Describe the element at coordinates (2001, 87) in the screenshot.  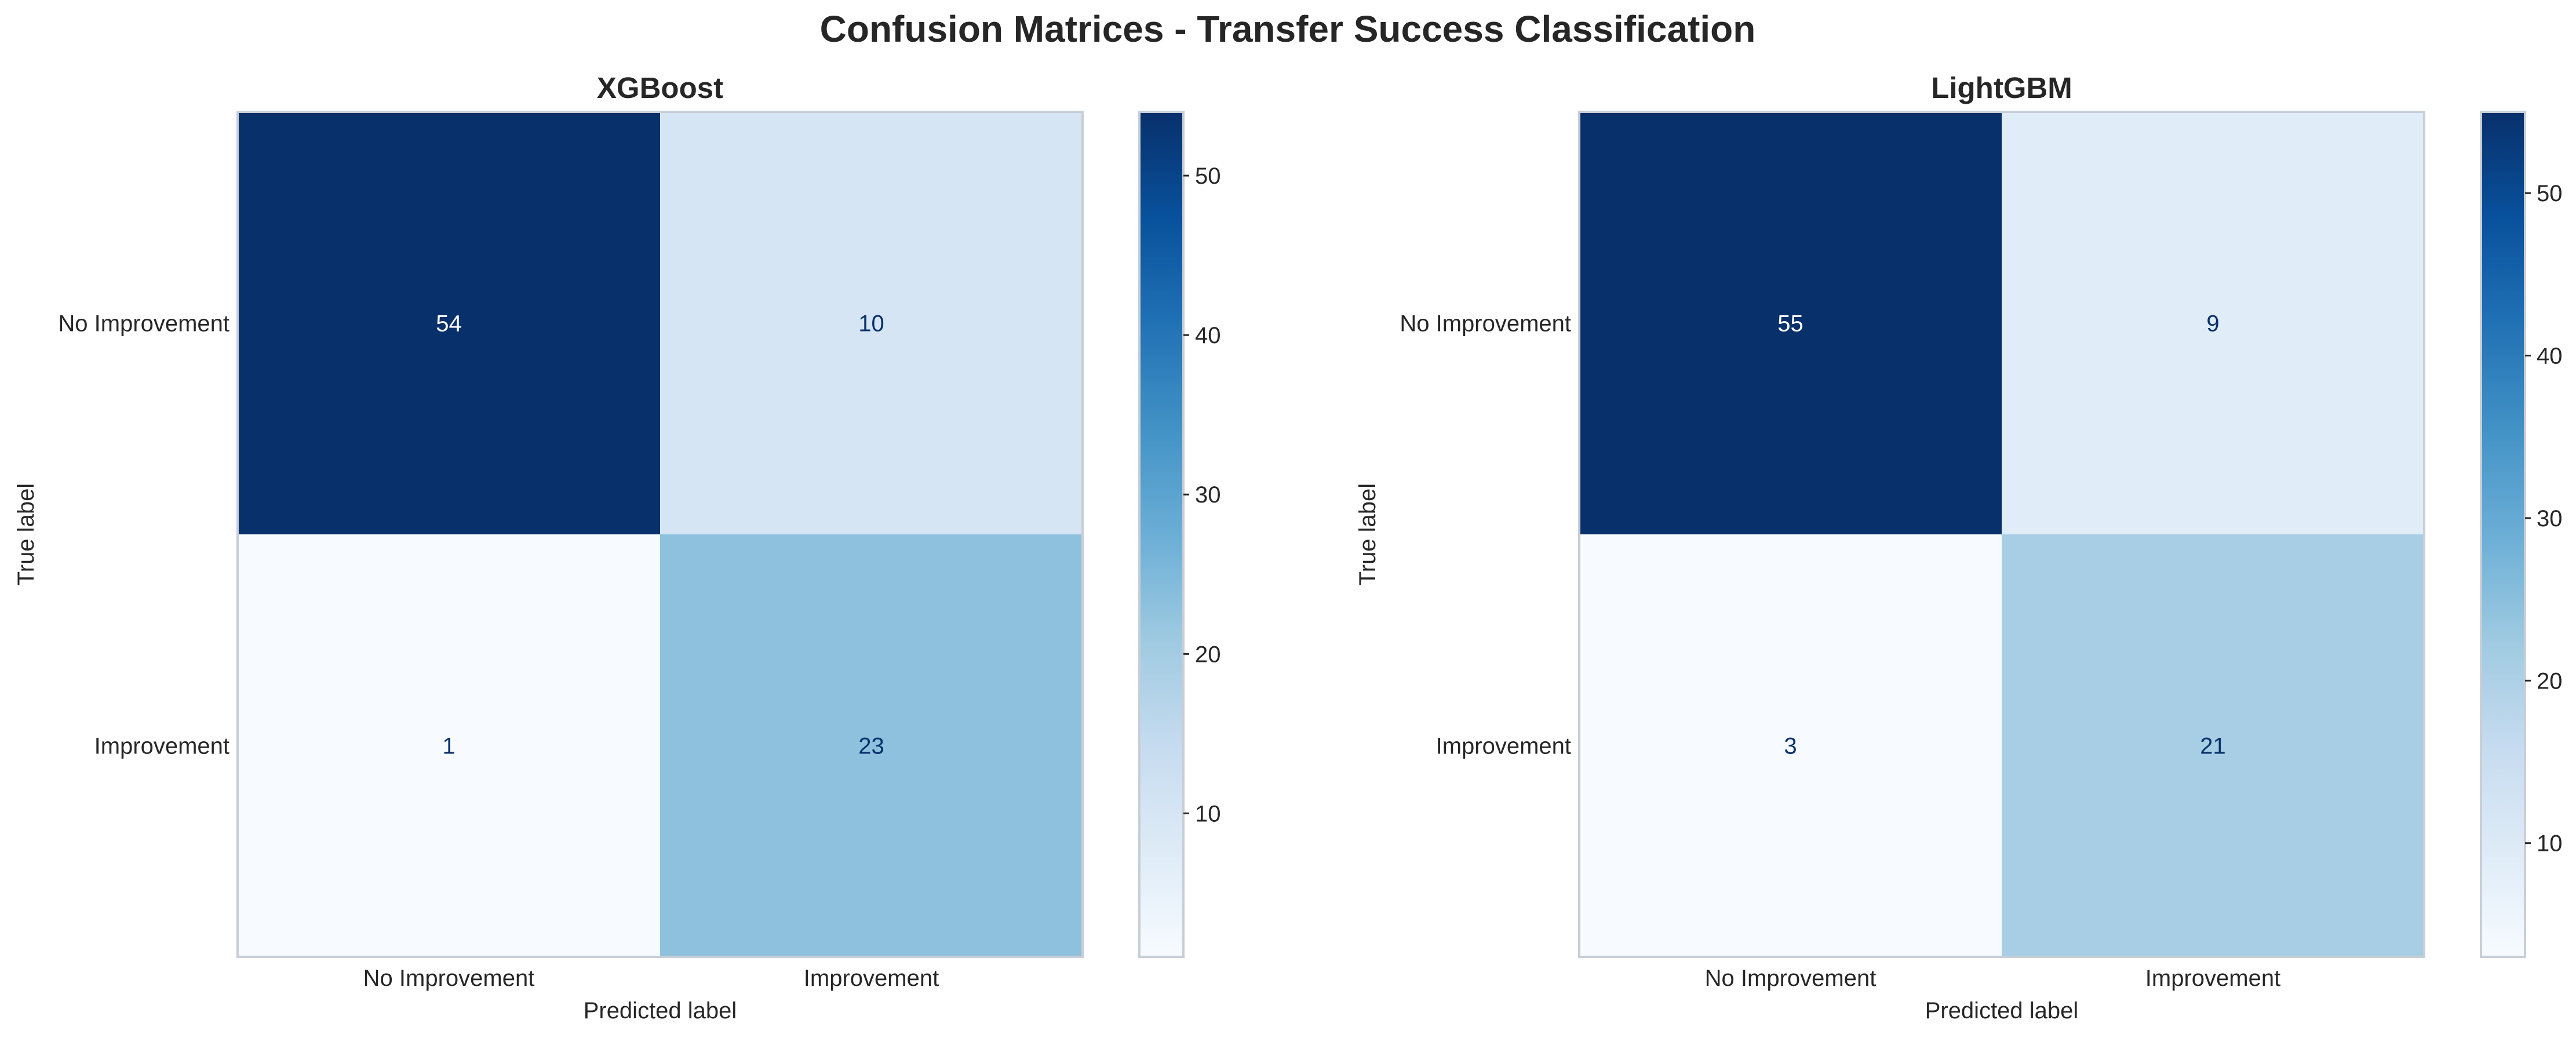
I see `panel-title: LightGBM` at that location.